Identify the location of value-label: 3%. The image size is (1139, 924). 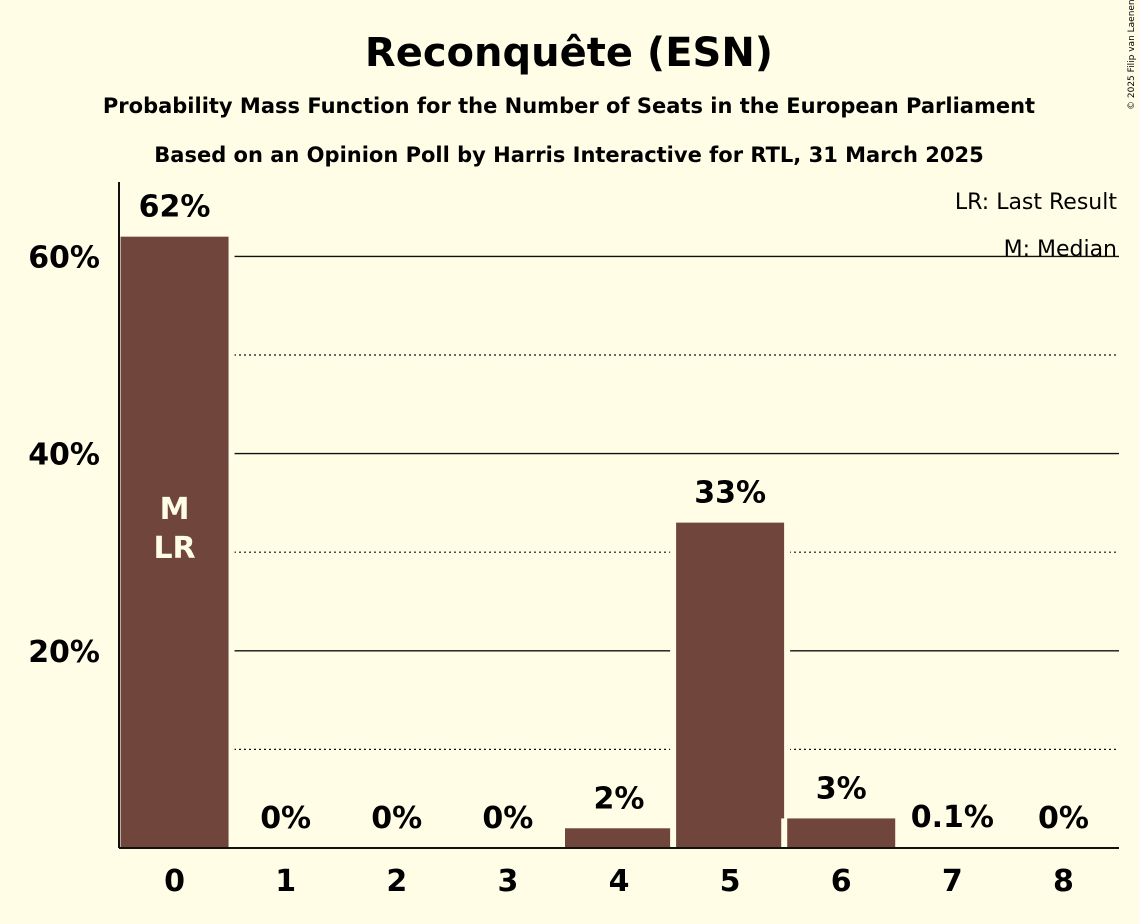
(841, 788).